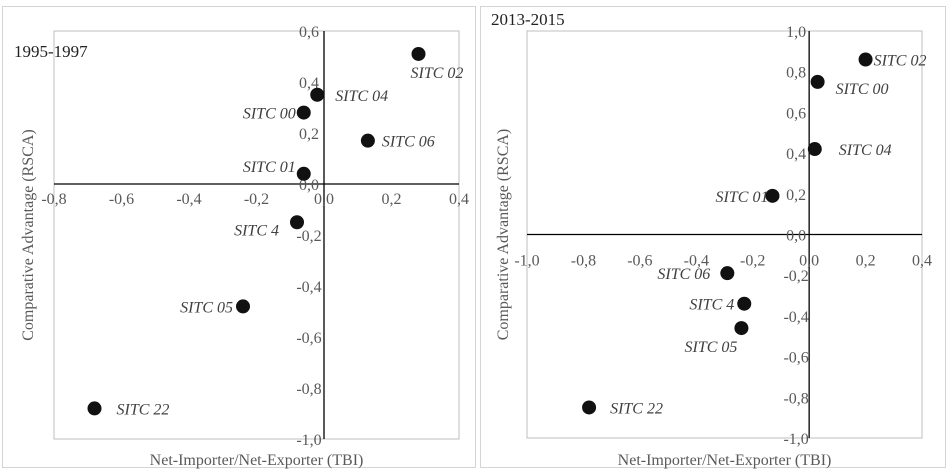 This screenshot has height=472, width=948. Describe the element at coordinates (526, 261) in the screenshot. I see `x-tick-label: -1,0` at that location.